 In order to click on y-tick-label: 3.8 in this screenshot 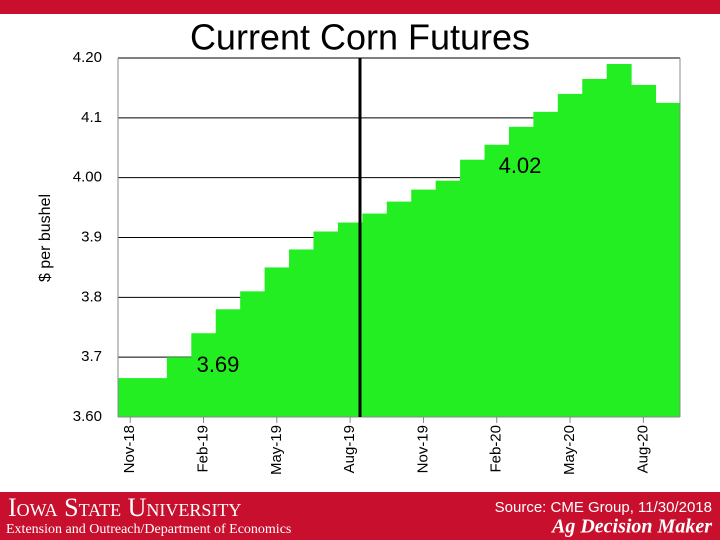, I will do `click(91, 296)`.